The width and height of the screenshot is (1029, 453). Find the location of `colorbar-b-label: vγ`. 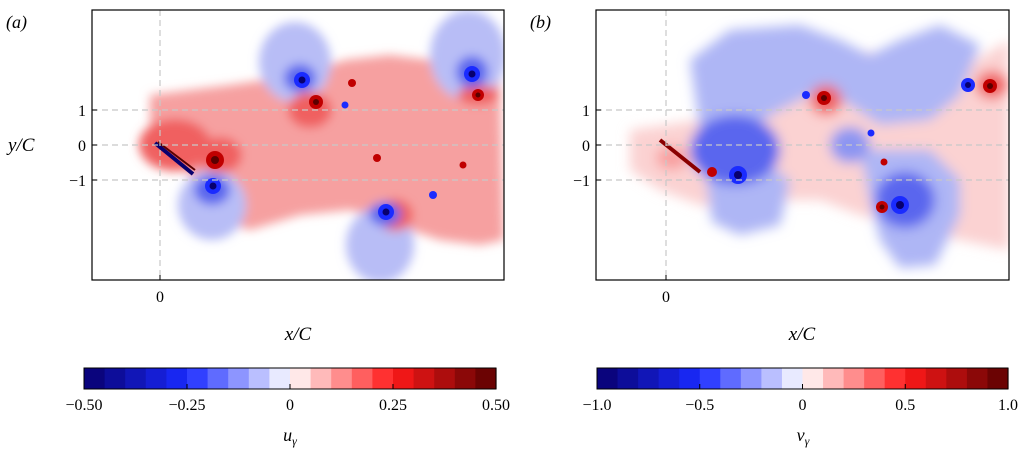

colorbar-b-label: vγ is located at coordinates (803, 436).